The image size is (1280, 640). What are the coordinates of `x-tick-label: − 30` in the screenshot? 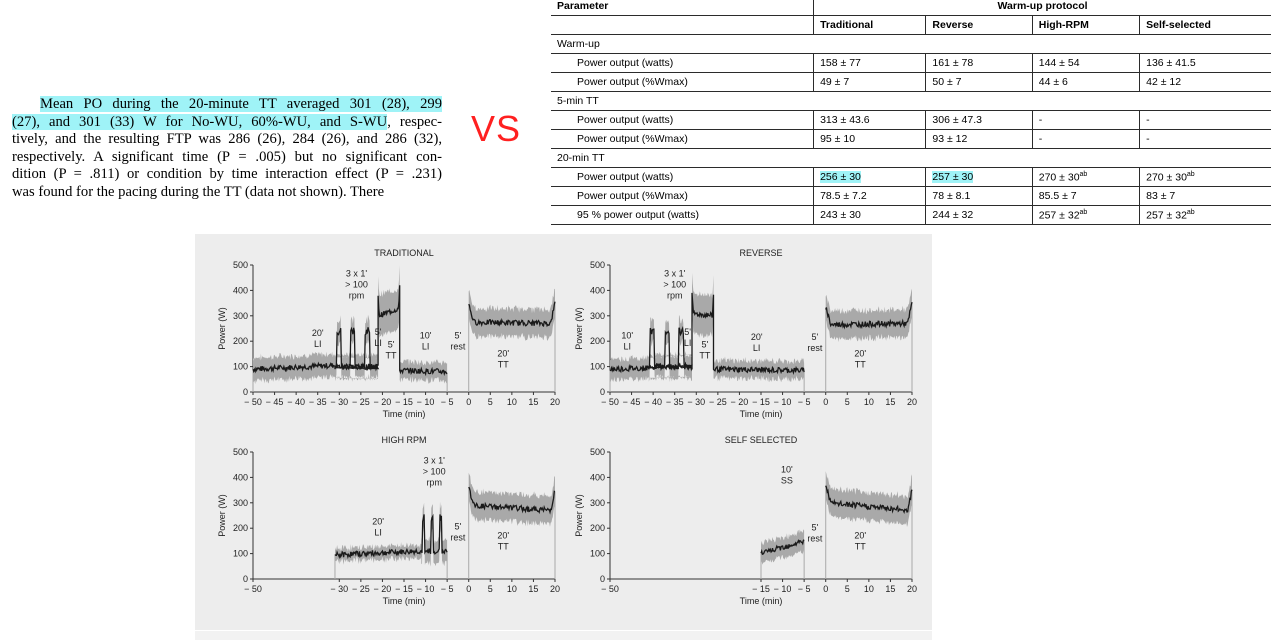 It's located at (696, 402).